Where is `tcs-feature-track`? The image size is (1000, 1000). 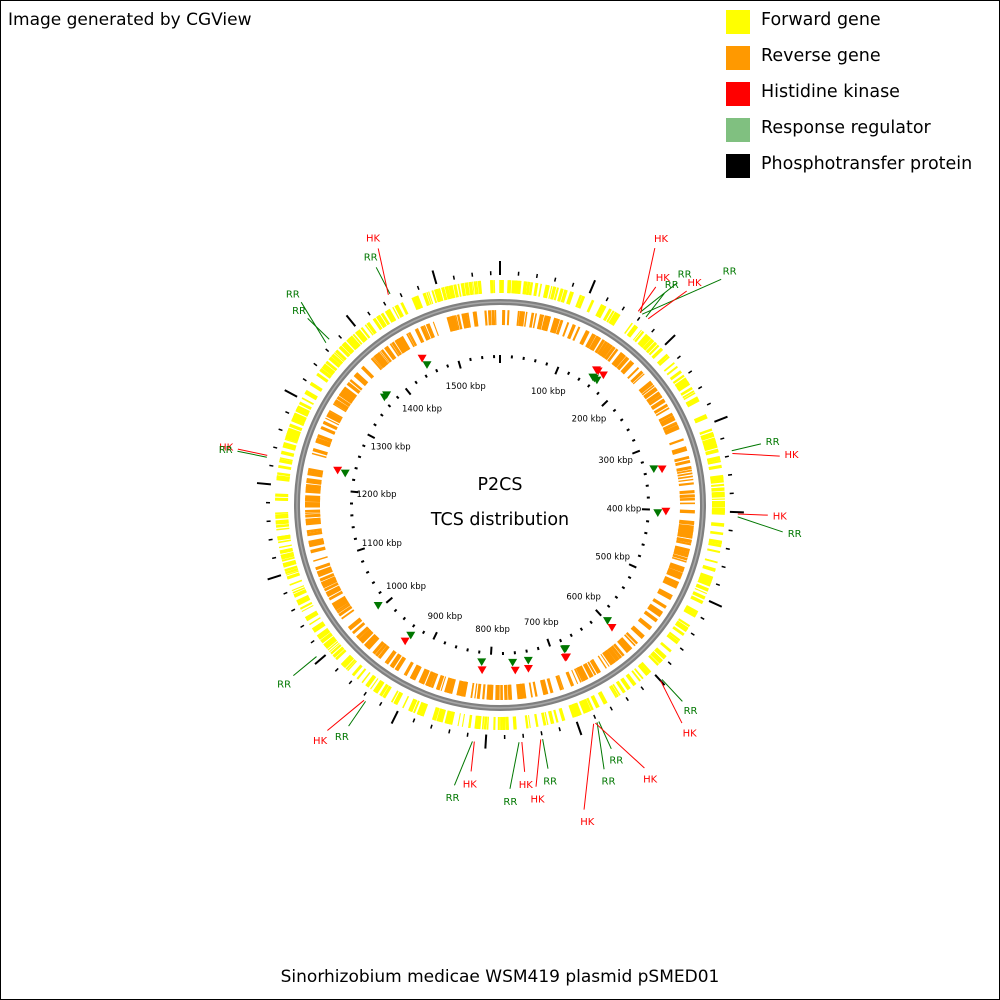 tcs-feature-track is located at coordinates (502, 514).